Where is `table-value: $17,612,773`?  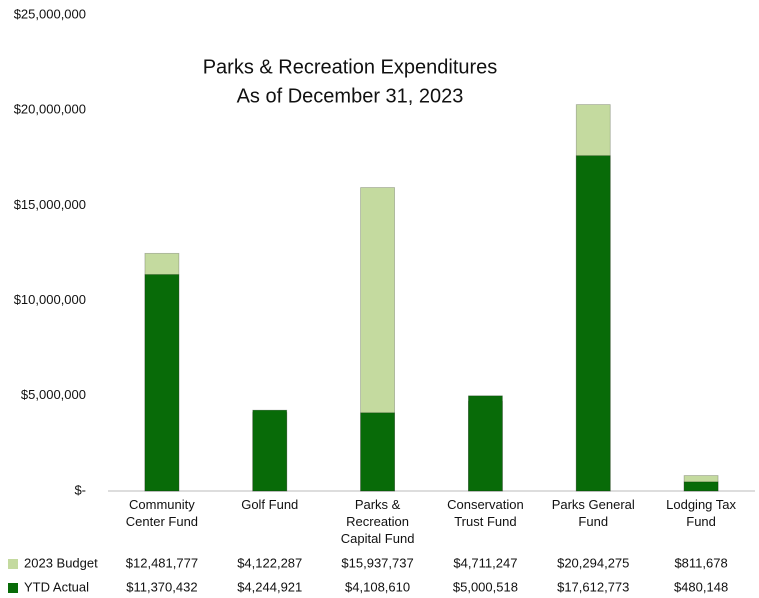
table-value: $17,612,773 is located at coordinates (593, 586).